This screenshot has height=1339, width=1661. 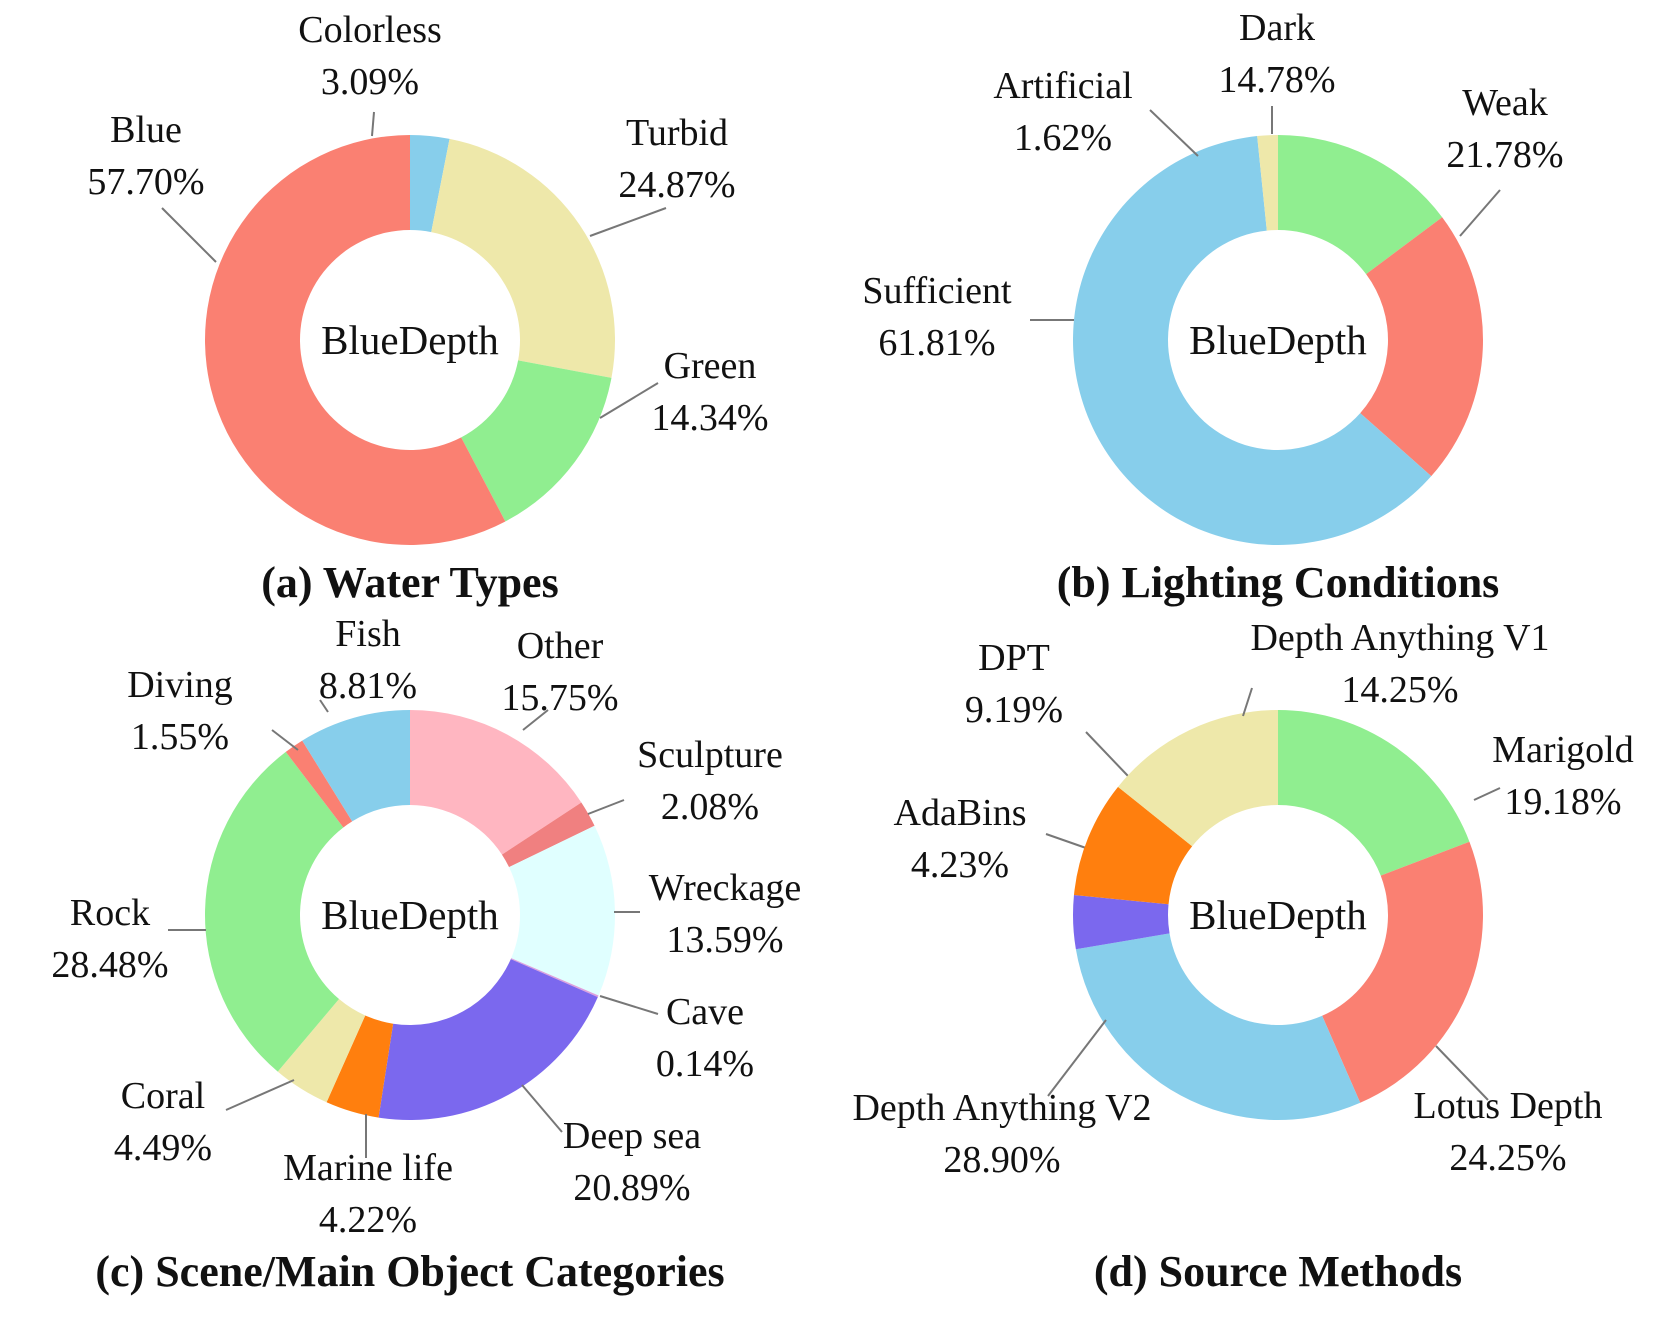 I want to click on slice-label-sculpture: Sculpture, so click(x=710, y=755).